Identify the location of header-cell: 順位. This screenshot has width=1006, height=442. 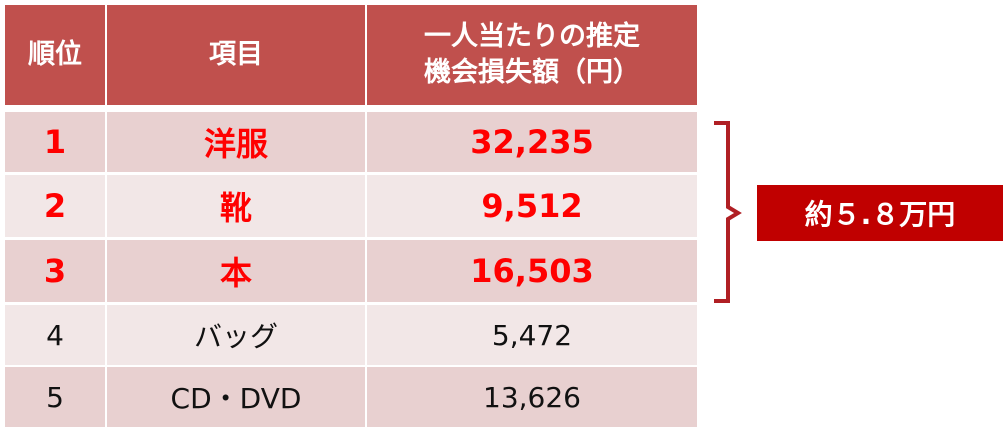
(55, 55).